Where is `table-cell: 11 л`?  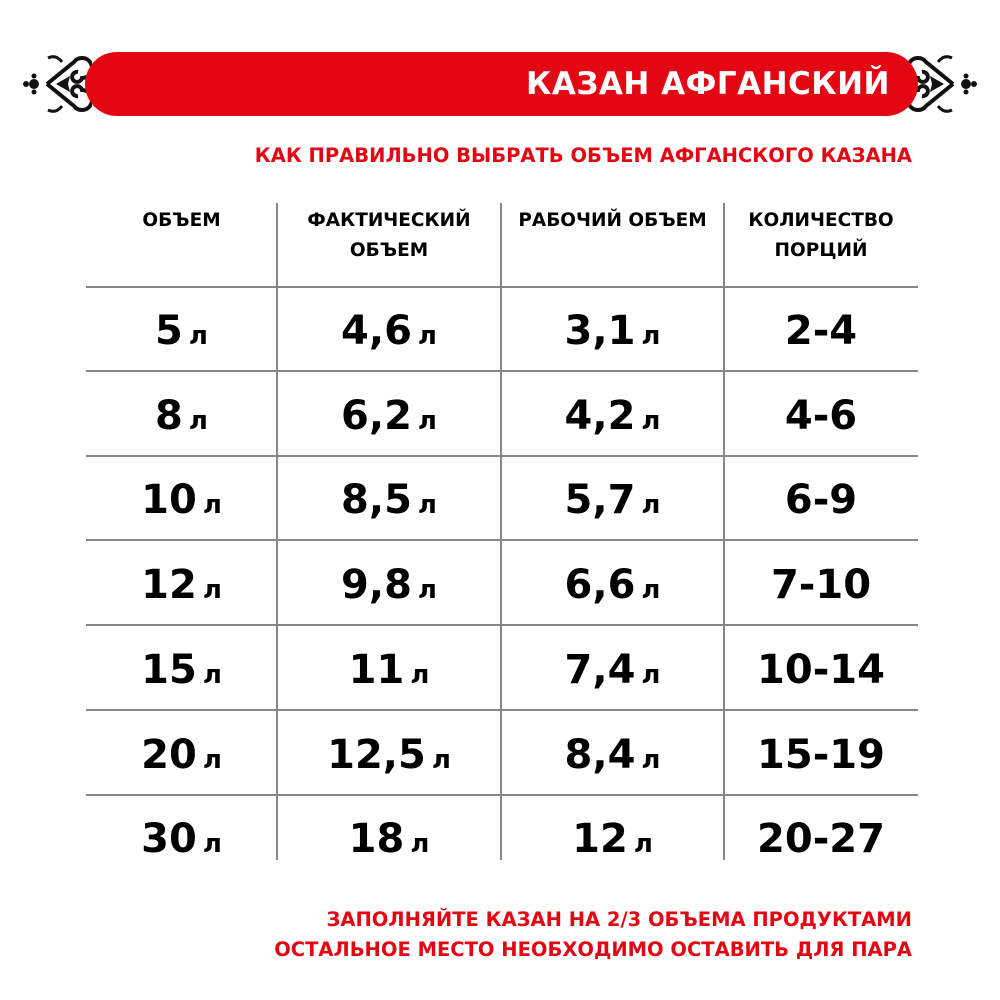
table-cell: 11 л is located at coordinates (389, 670).